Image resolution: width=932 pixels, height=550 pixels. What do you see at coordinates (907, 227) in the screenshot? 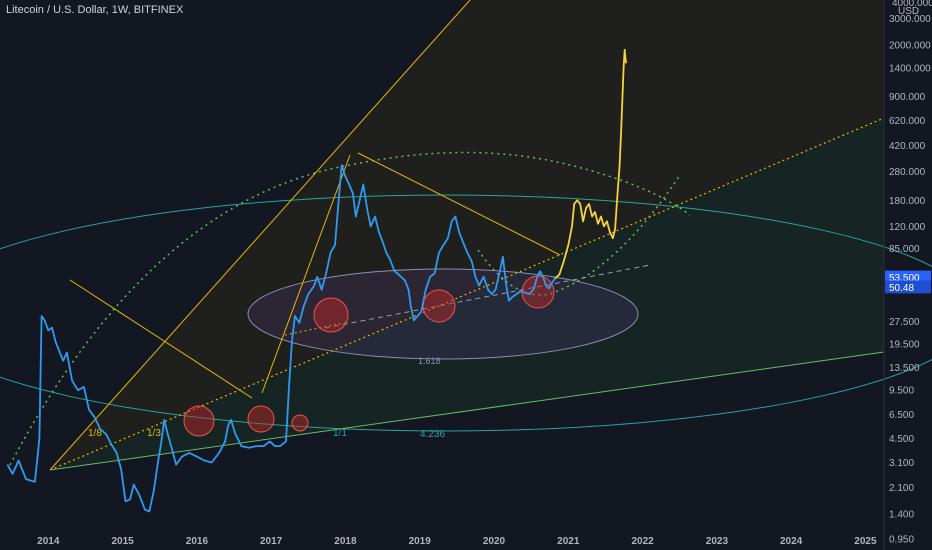
I see `price-tick-8: 120.000` at bounding box center [907, 227].